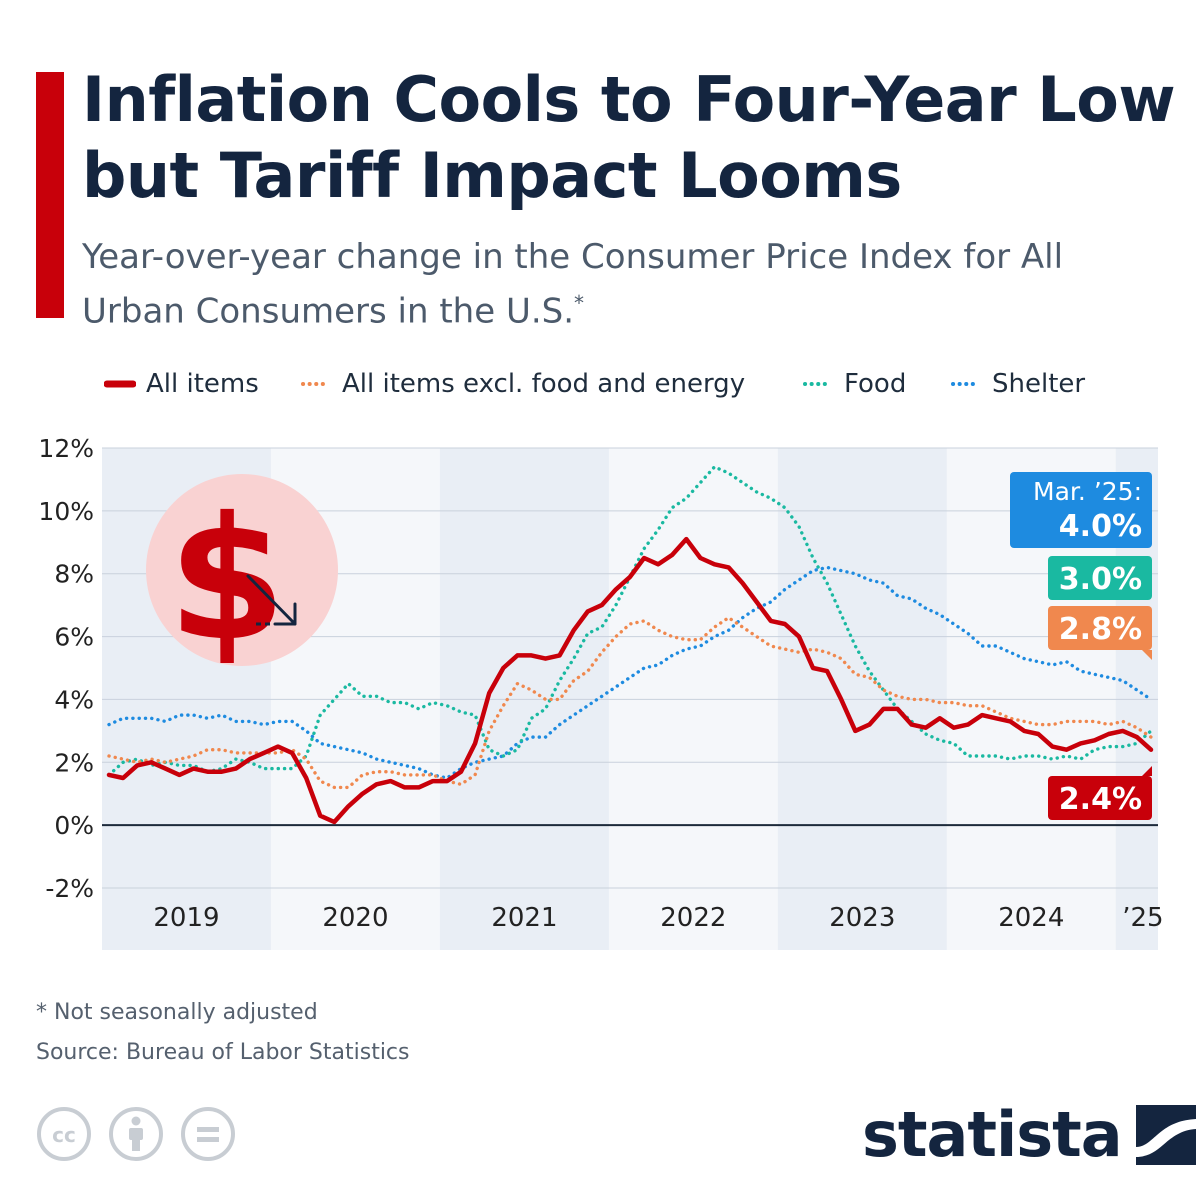 Image resolution: width=1200 pixels, height=1200 pixels. What do you see at coordinates (818, 384) in the screenshot?
I see `legend-swatch-food` at bounding box center [818, 384].